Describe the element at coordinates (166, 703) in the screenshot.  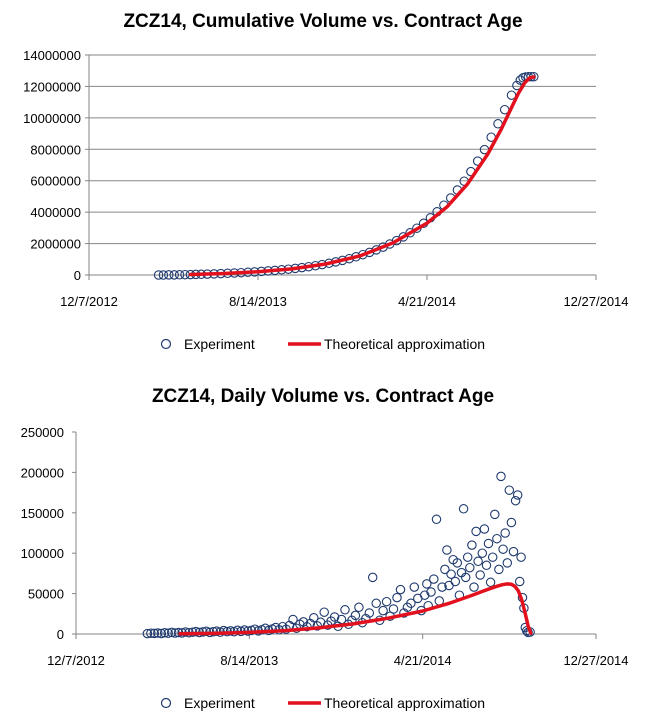
I see `chart2-legend-experiment-marker` at that location.